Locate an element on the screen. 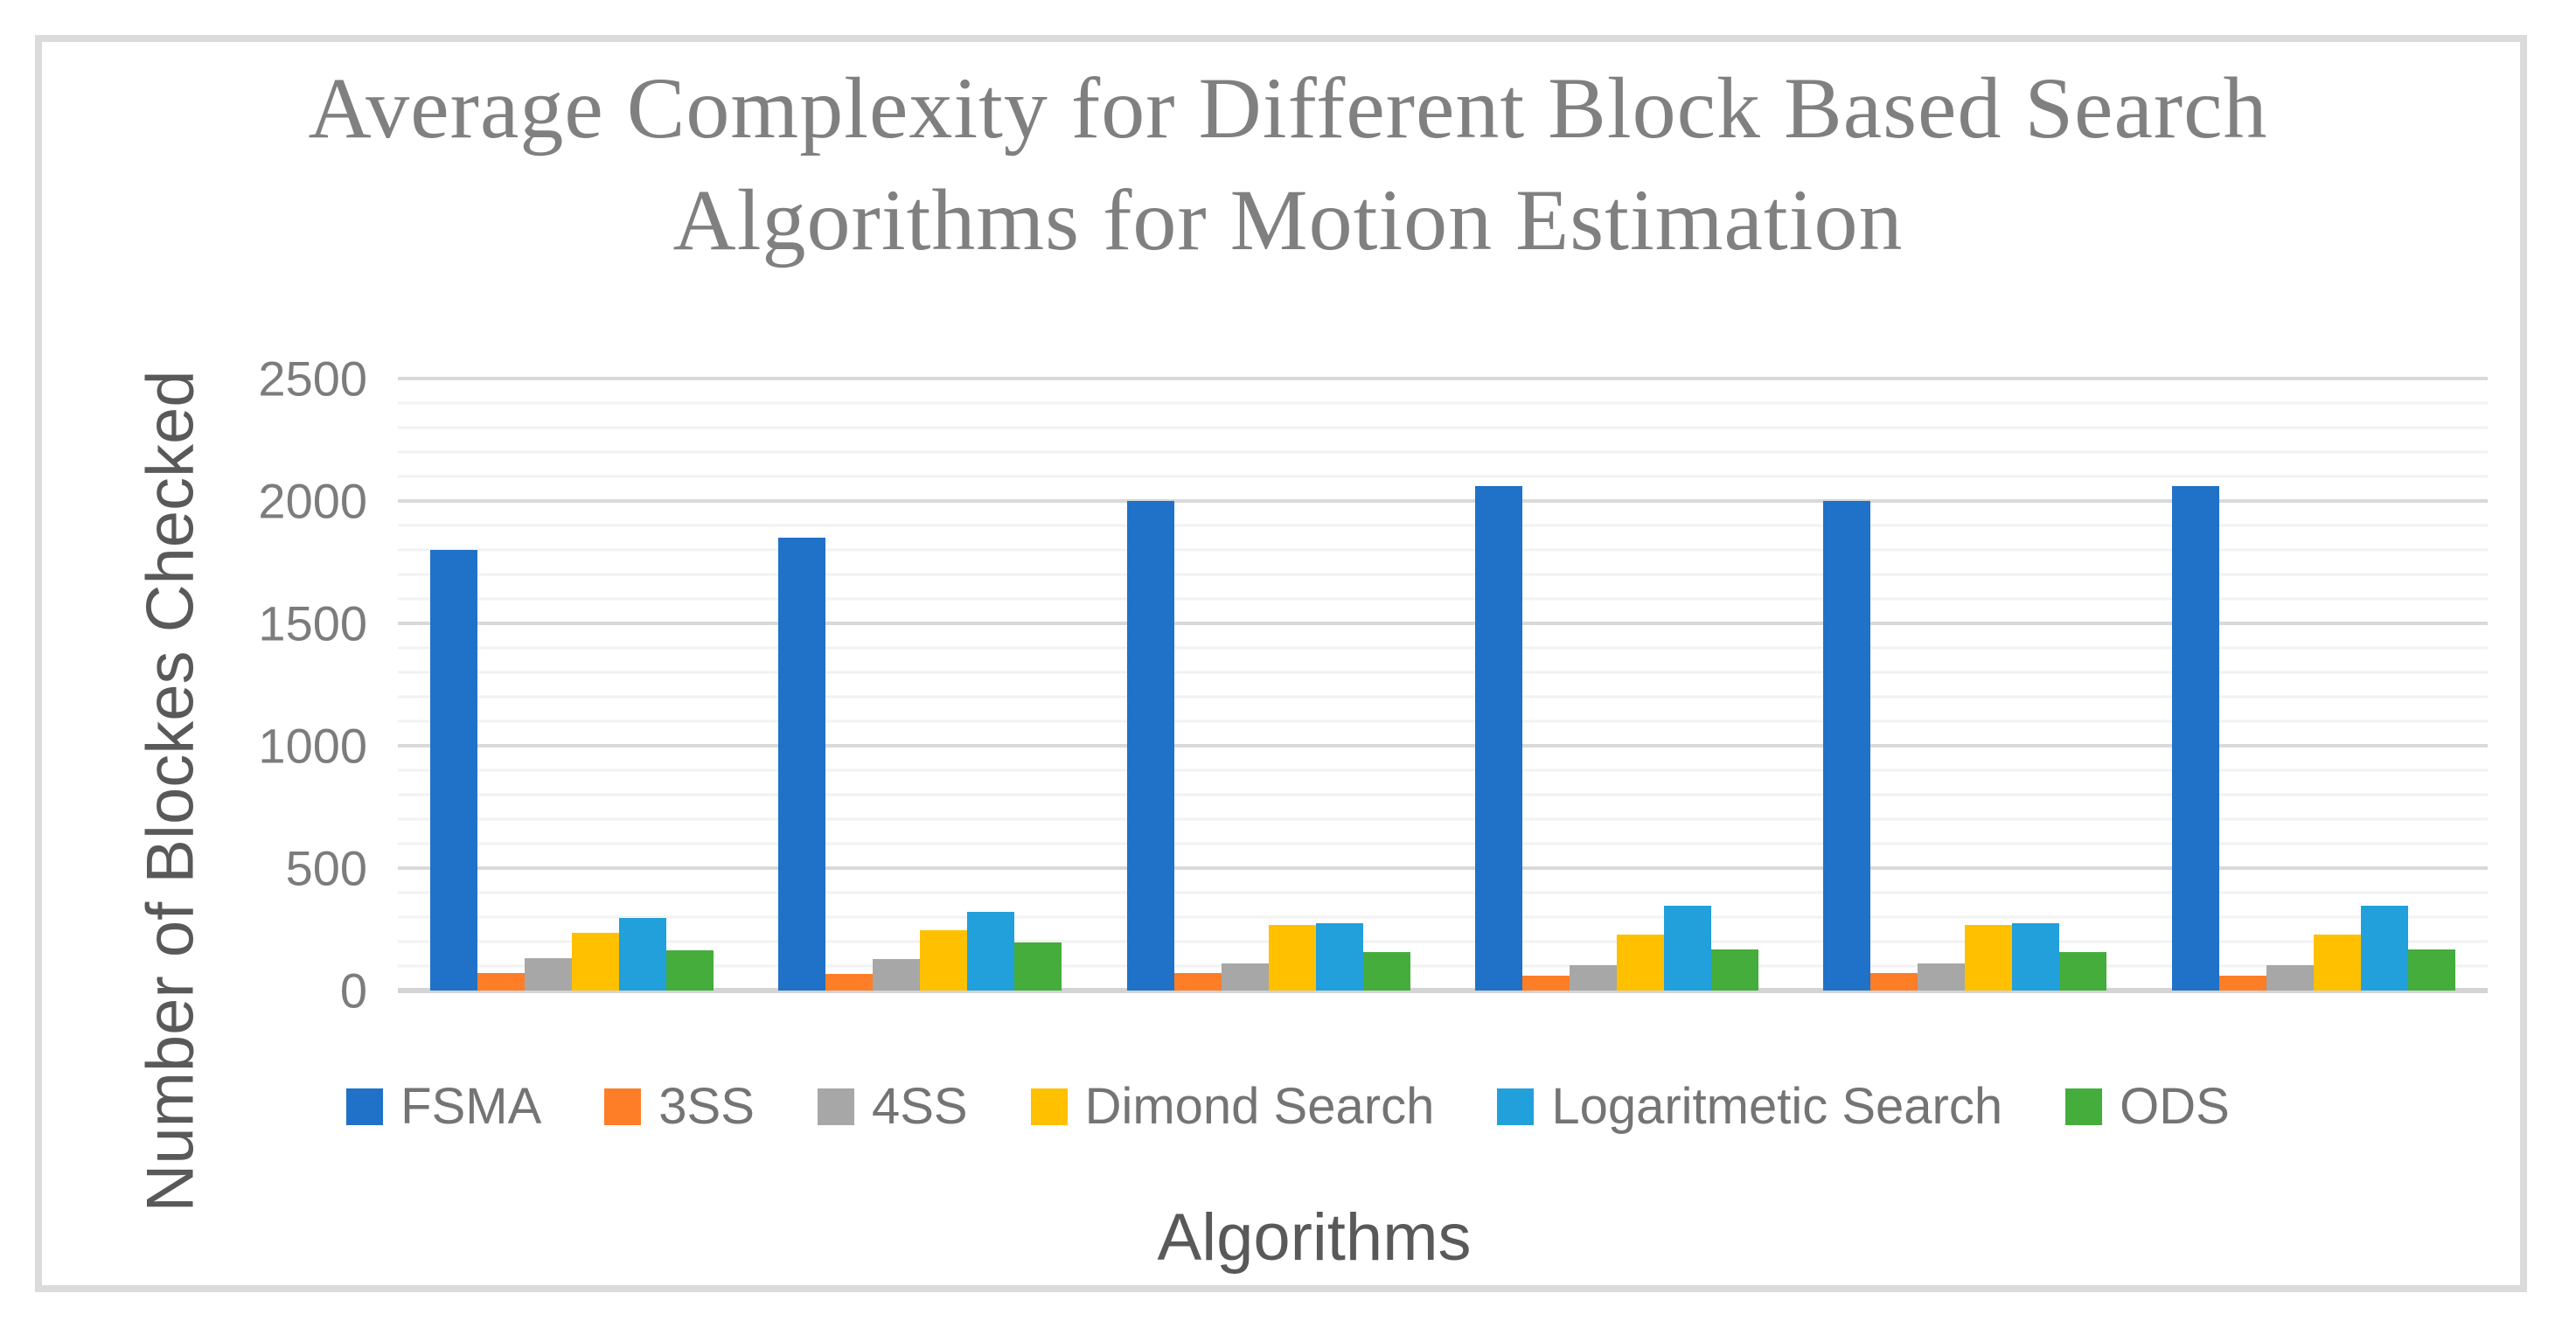  chart-title-line2: Algorithms for Motion Estimation is located at coordinates (1288, 219).